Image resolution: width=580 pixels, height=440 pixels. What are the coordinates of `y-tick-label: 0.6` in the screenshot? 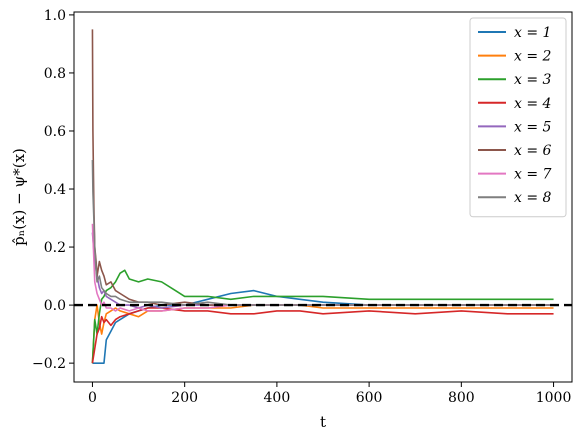 It's located at (55, 132).